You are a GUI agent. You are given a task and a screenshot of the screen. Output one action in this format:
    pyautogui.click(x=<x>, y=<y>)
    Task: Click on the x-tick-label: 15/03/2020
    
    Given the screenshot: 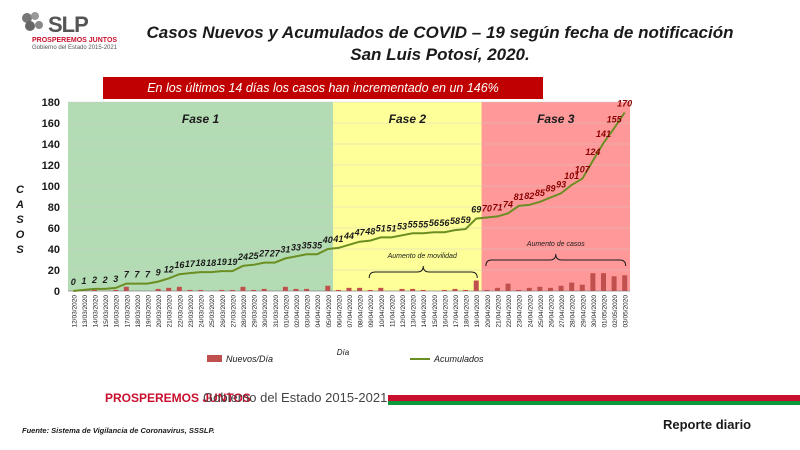 What is the action you would take?
    pyautogui.click(x=106, y=311)
    